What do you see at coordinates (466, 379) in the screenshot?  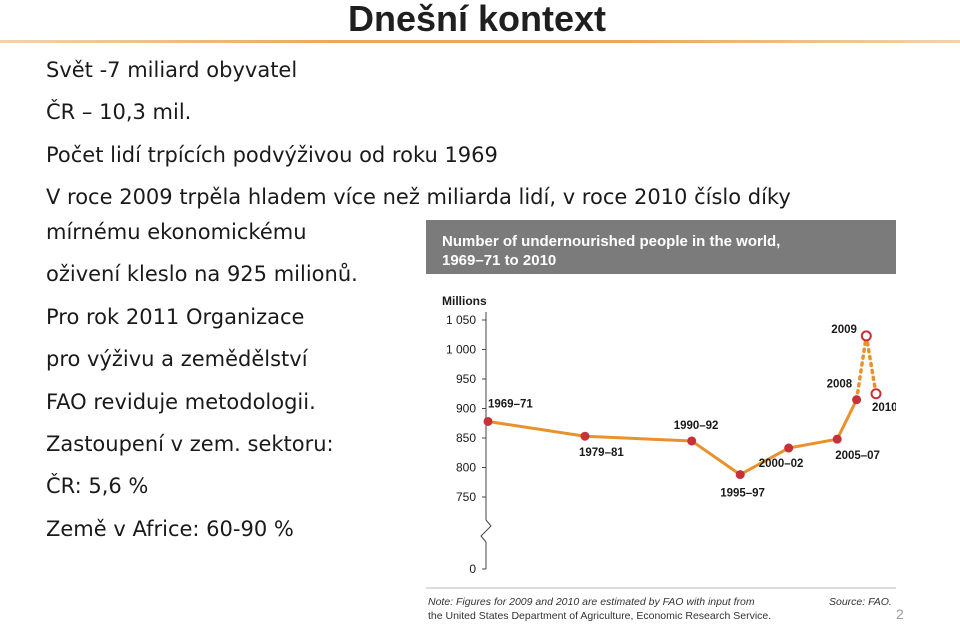 I see `y-tick-label: 950` at bounding box center [466, 379].